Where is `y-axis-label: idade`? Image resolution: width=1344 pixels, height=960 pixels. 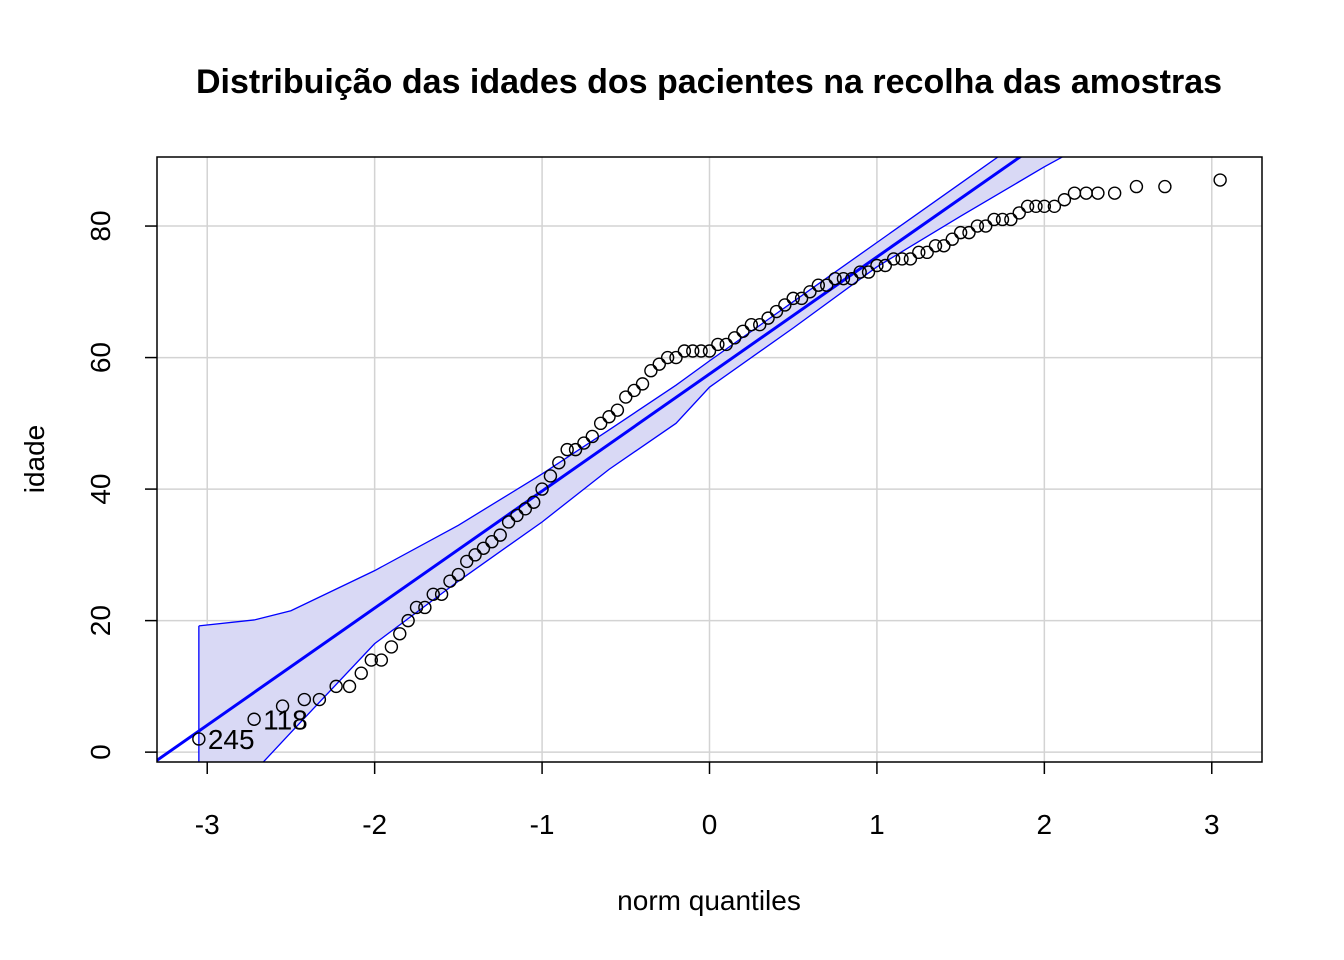
y-axis-label: idade is located at coordinates (34, 459).